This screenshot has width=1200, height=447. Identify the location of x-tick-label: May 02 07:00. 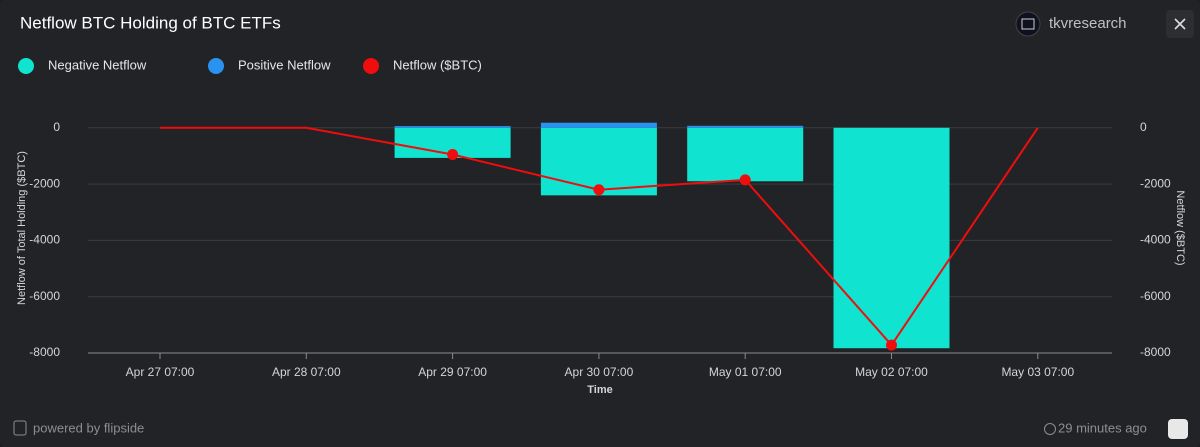
(891, 372).